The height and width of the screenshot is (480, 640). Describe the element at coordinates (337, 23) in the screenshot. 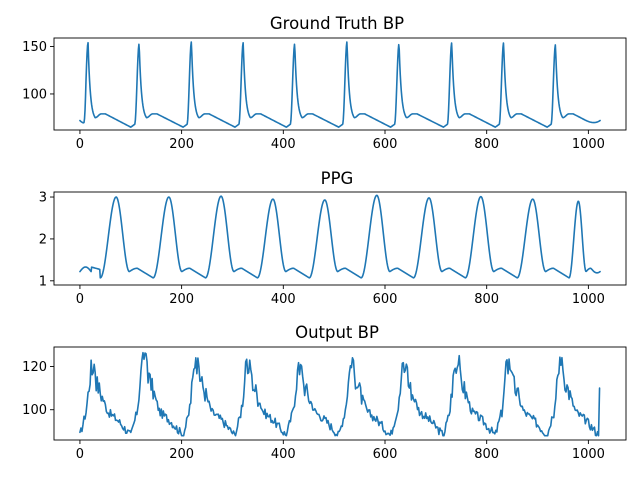

I see `chart-title: Ground Truth BP` at that location.